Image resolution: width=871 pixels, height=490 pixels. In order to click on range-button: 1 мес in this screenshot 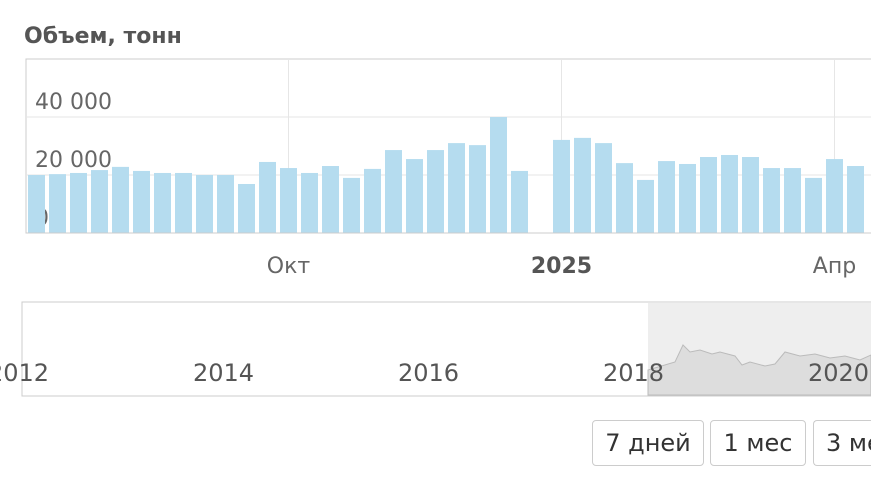, I will do `click(758, 443)`.